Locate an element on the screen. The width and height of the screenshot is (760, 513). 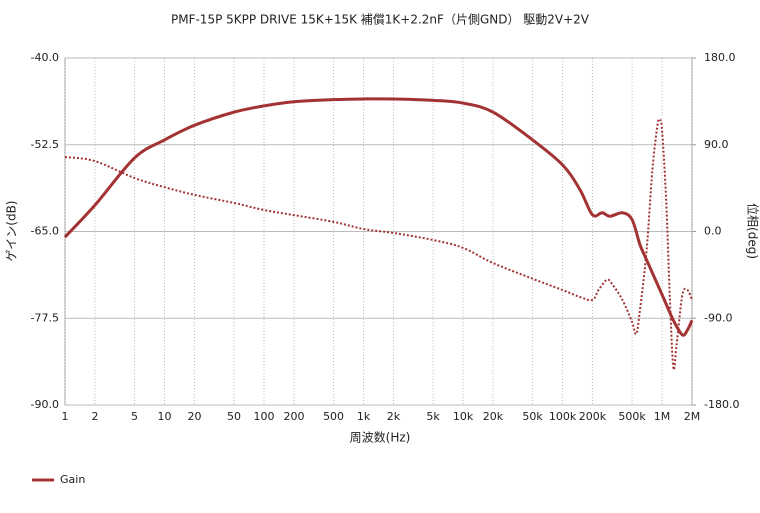
y2-tick-label: 180.0 is located at coordinates (720, 57).